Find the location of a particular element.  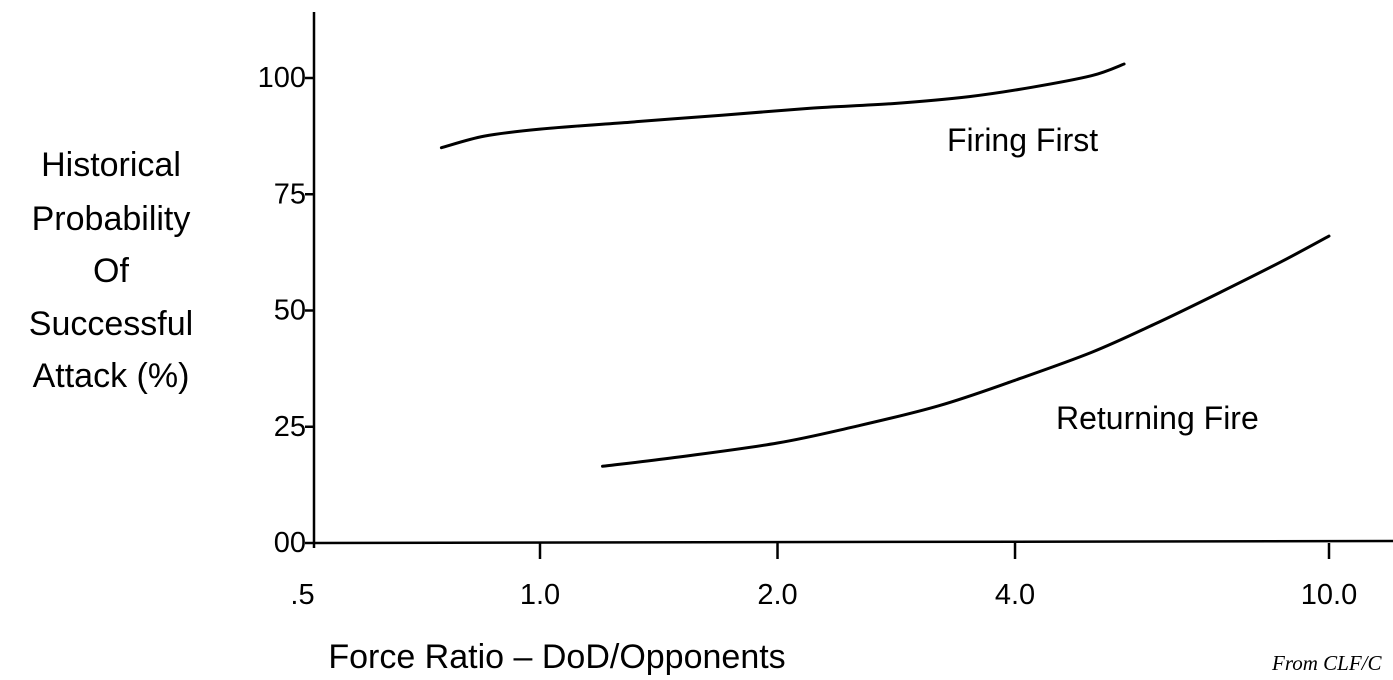

source-credit: From CLF/C is located at coordinates (1326, 663).